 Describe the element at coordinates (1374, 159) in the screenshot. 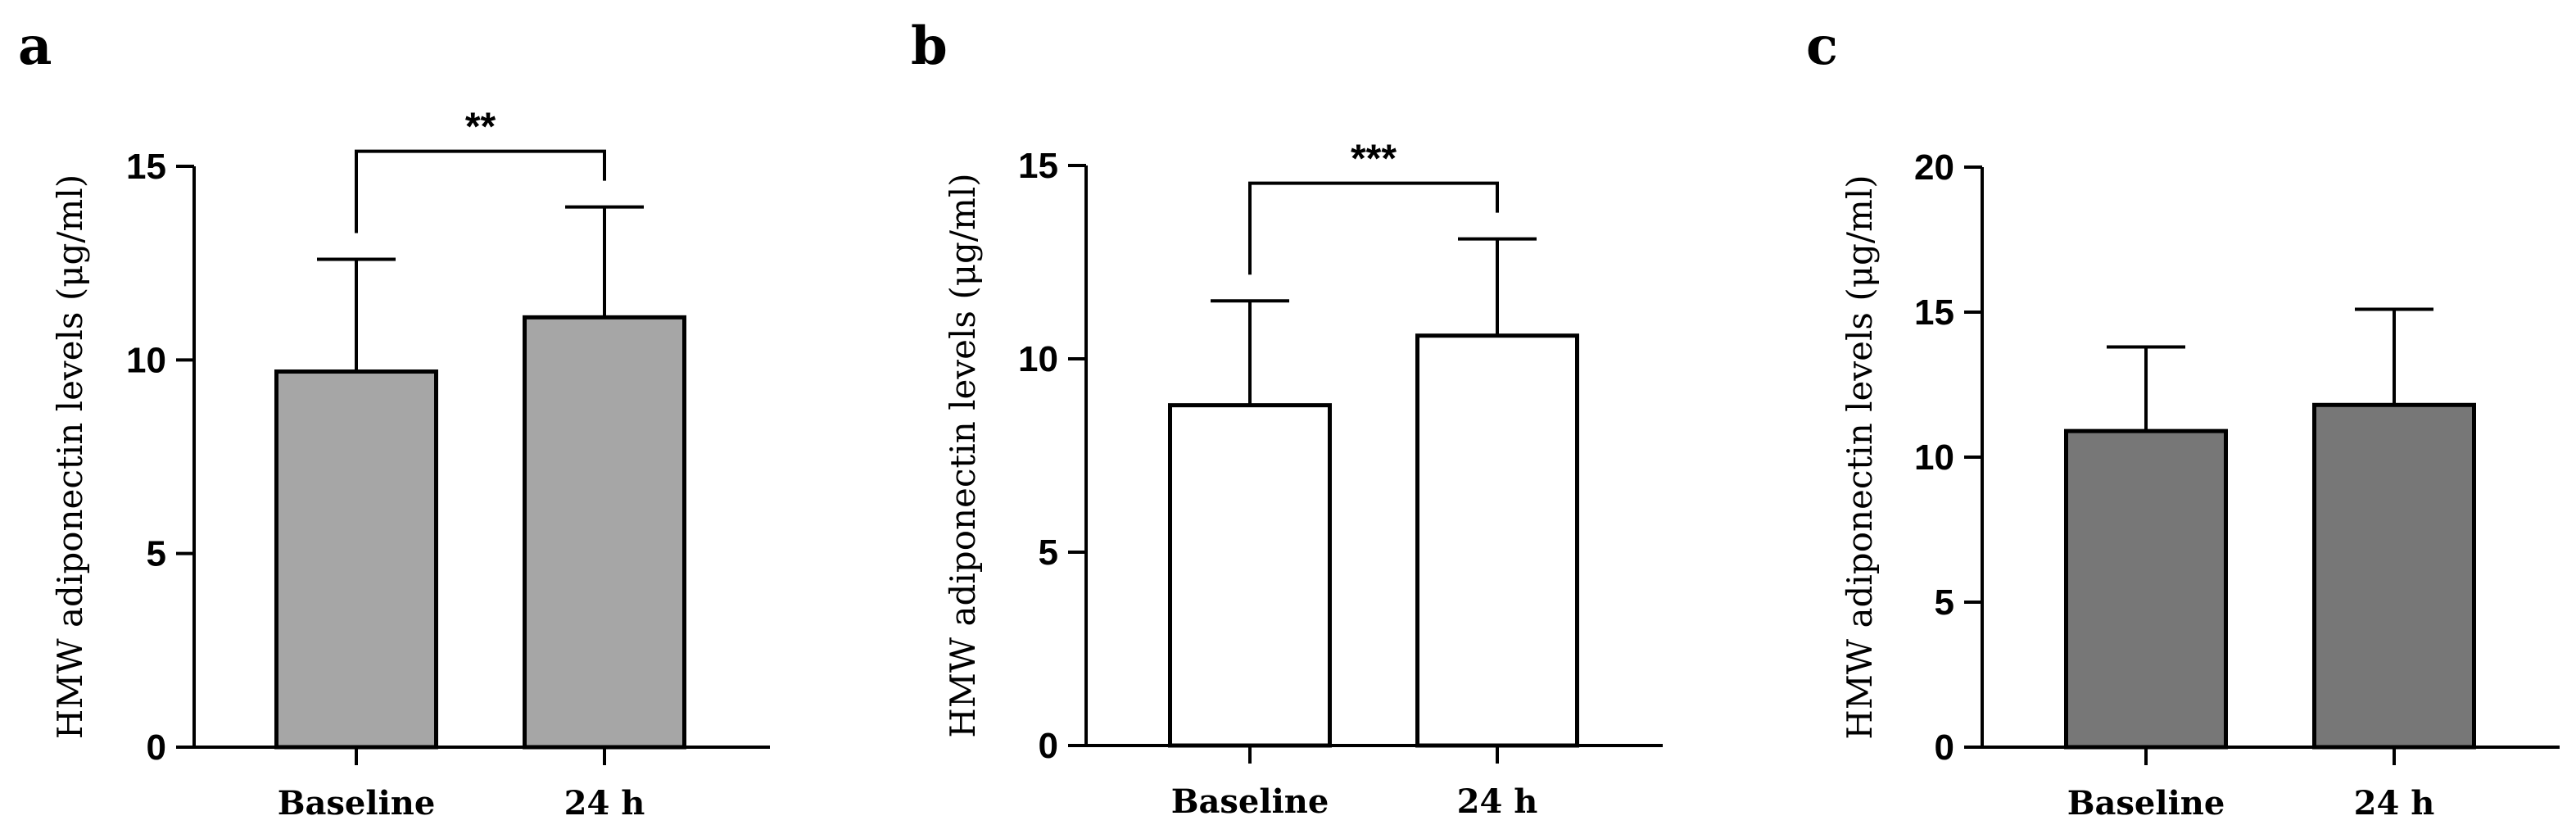

I see `significance-label: ***` at that location.